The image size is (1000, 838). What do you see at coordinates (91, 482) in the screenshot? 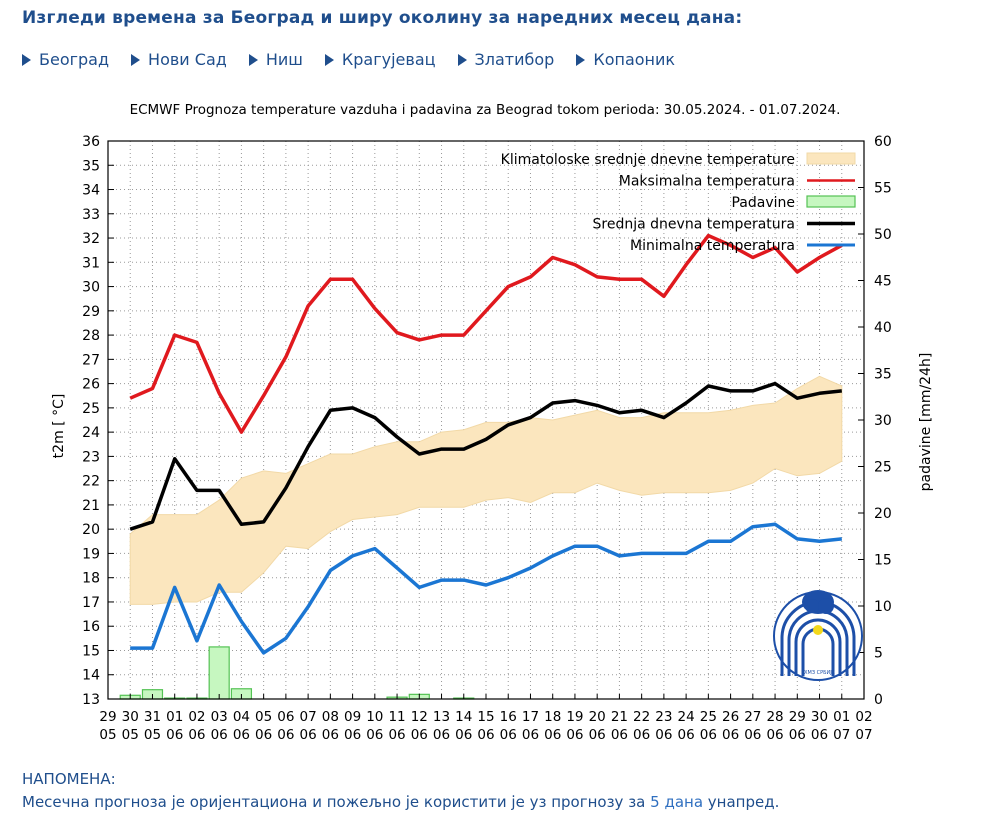
I see `y-tick-label: 22` at bounding box center [91, 482].